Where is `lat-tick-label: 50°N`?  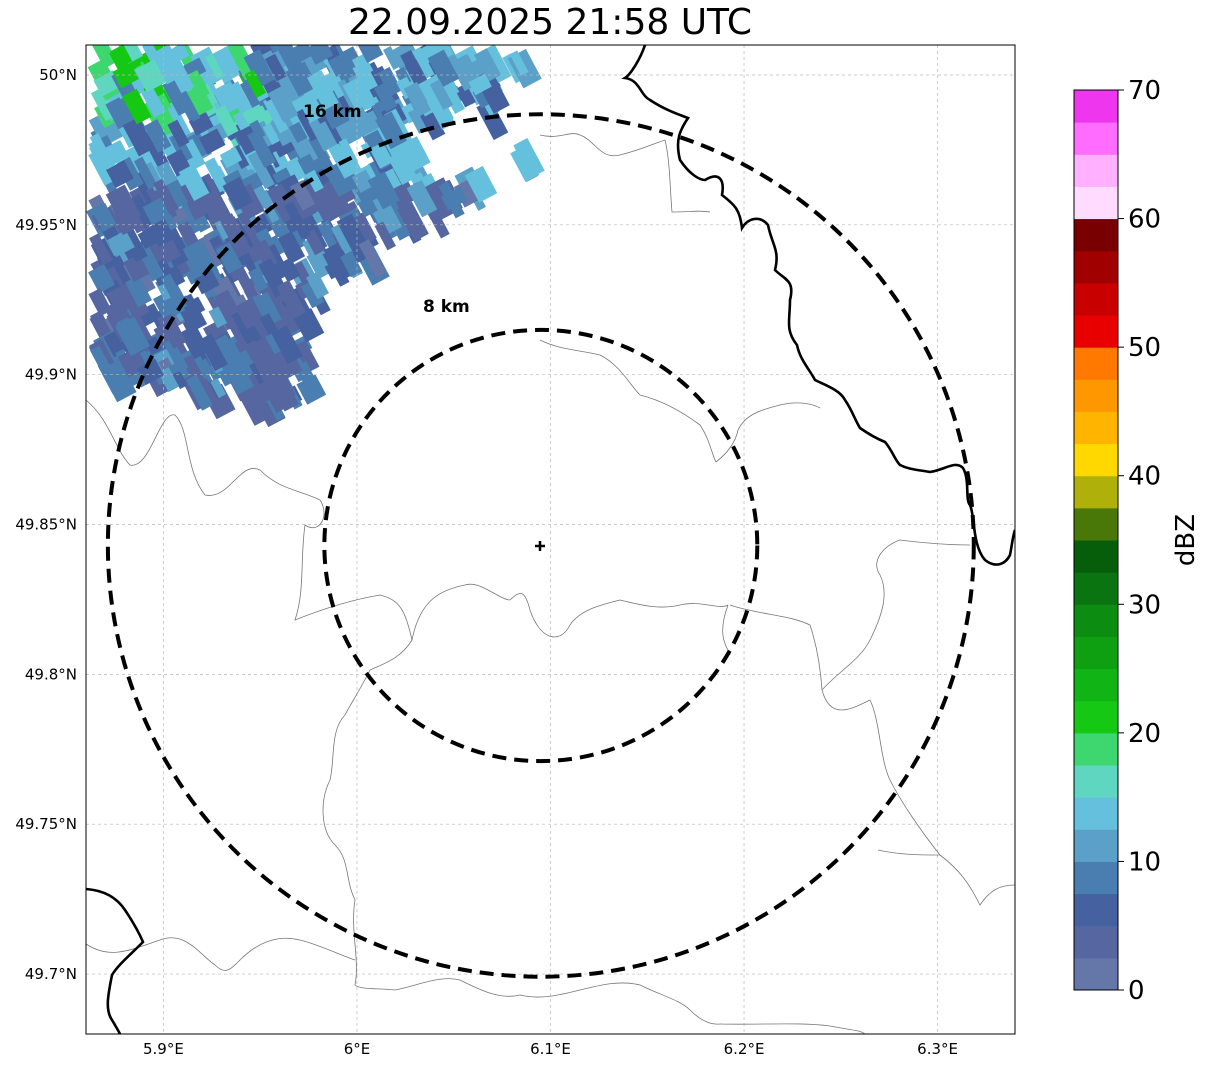
lat-tick-label: 50°N is located at coordinates (58, 75).